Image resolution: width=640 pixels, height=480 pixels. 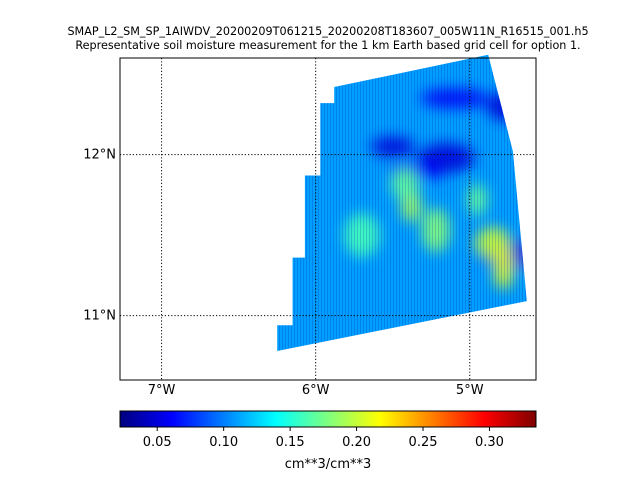 What do you see at coordinates (162, 390) in the screenshot?
I see `longitude-tick-label: 7°W` at bounding box center [162, 390].